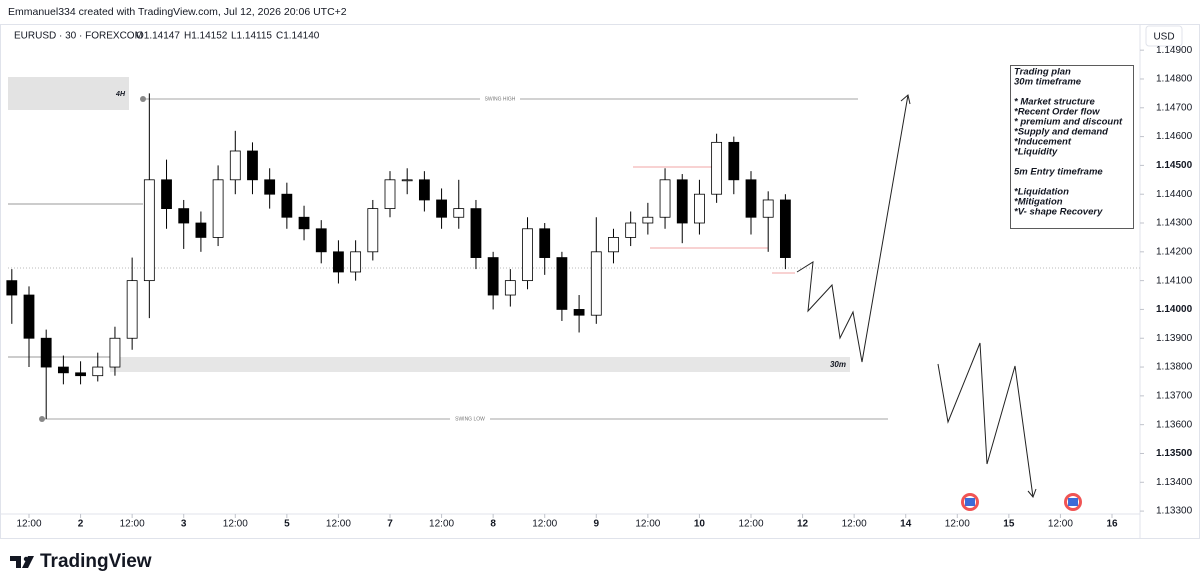 This screenshot has height=586, width=1200. I want to click on x-tick-label: 14, so click(906, 524).